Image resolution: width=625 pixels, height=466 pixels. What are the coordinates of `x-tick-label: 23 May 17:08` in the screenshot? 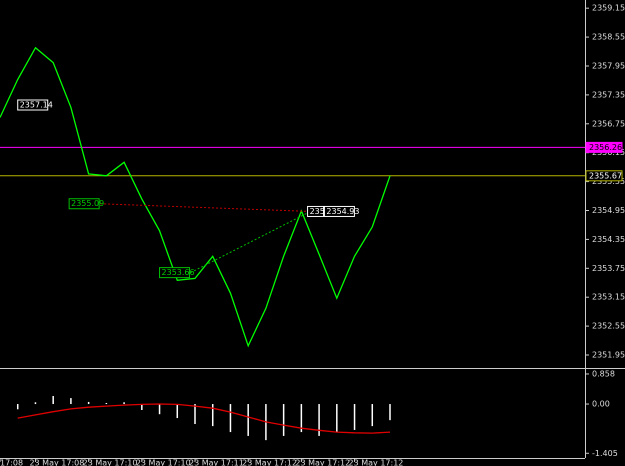 It's located at (56, 462).